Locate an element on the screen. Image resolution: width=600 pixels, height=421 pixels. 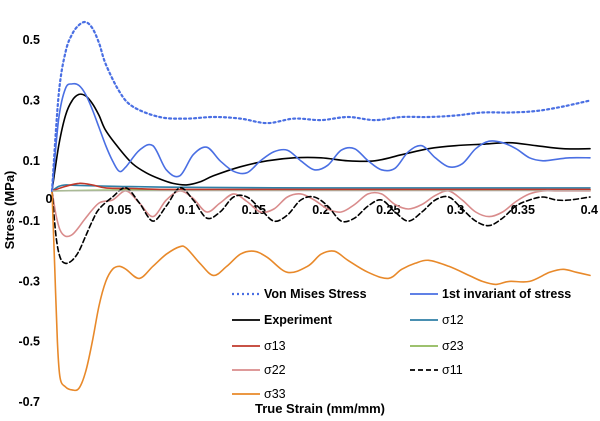
x-tick-label: 0.2 is located at coordinates (320, 210).